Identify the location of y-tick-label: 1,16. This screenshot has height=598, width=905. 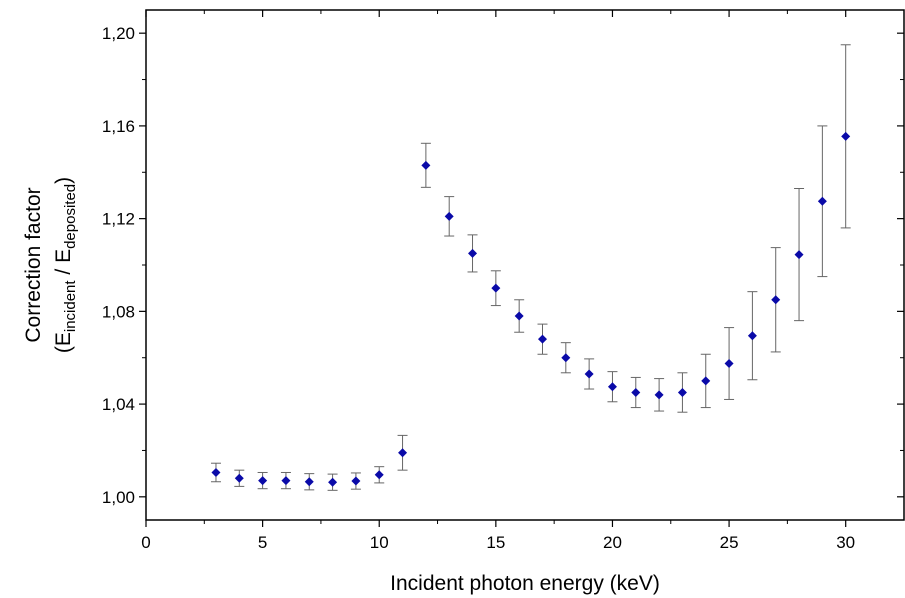
(118, 126).